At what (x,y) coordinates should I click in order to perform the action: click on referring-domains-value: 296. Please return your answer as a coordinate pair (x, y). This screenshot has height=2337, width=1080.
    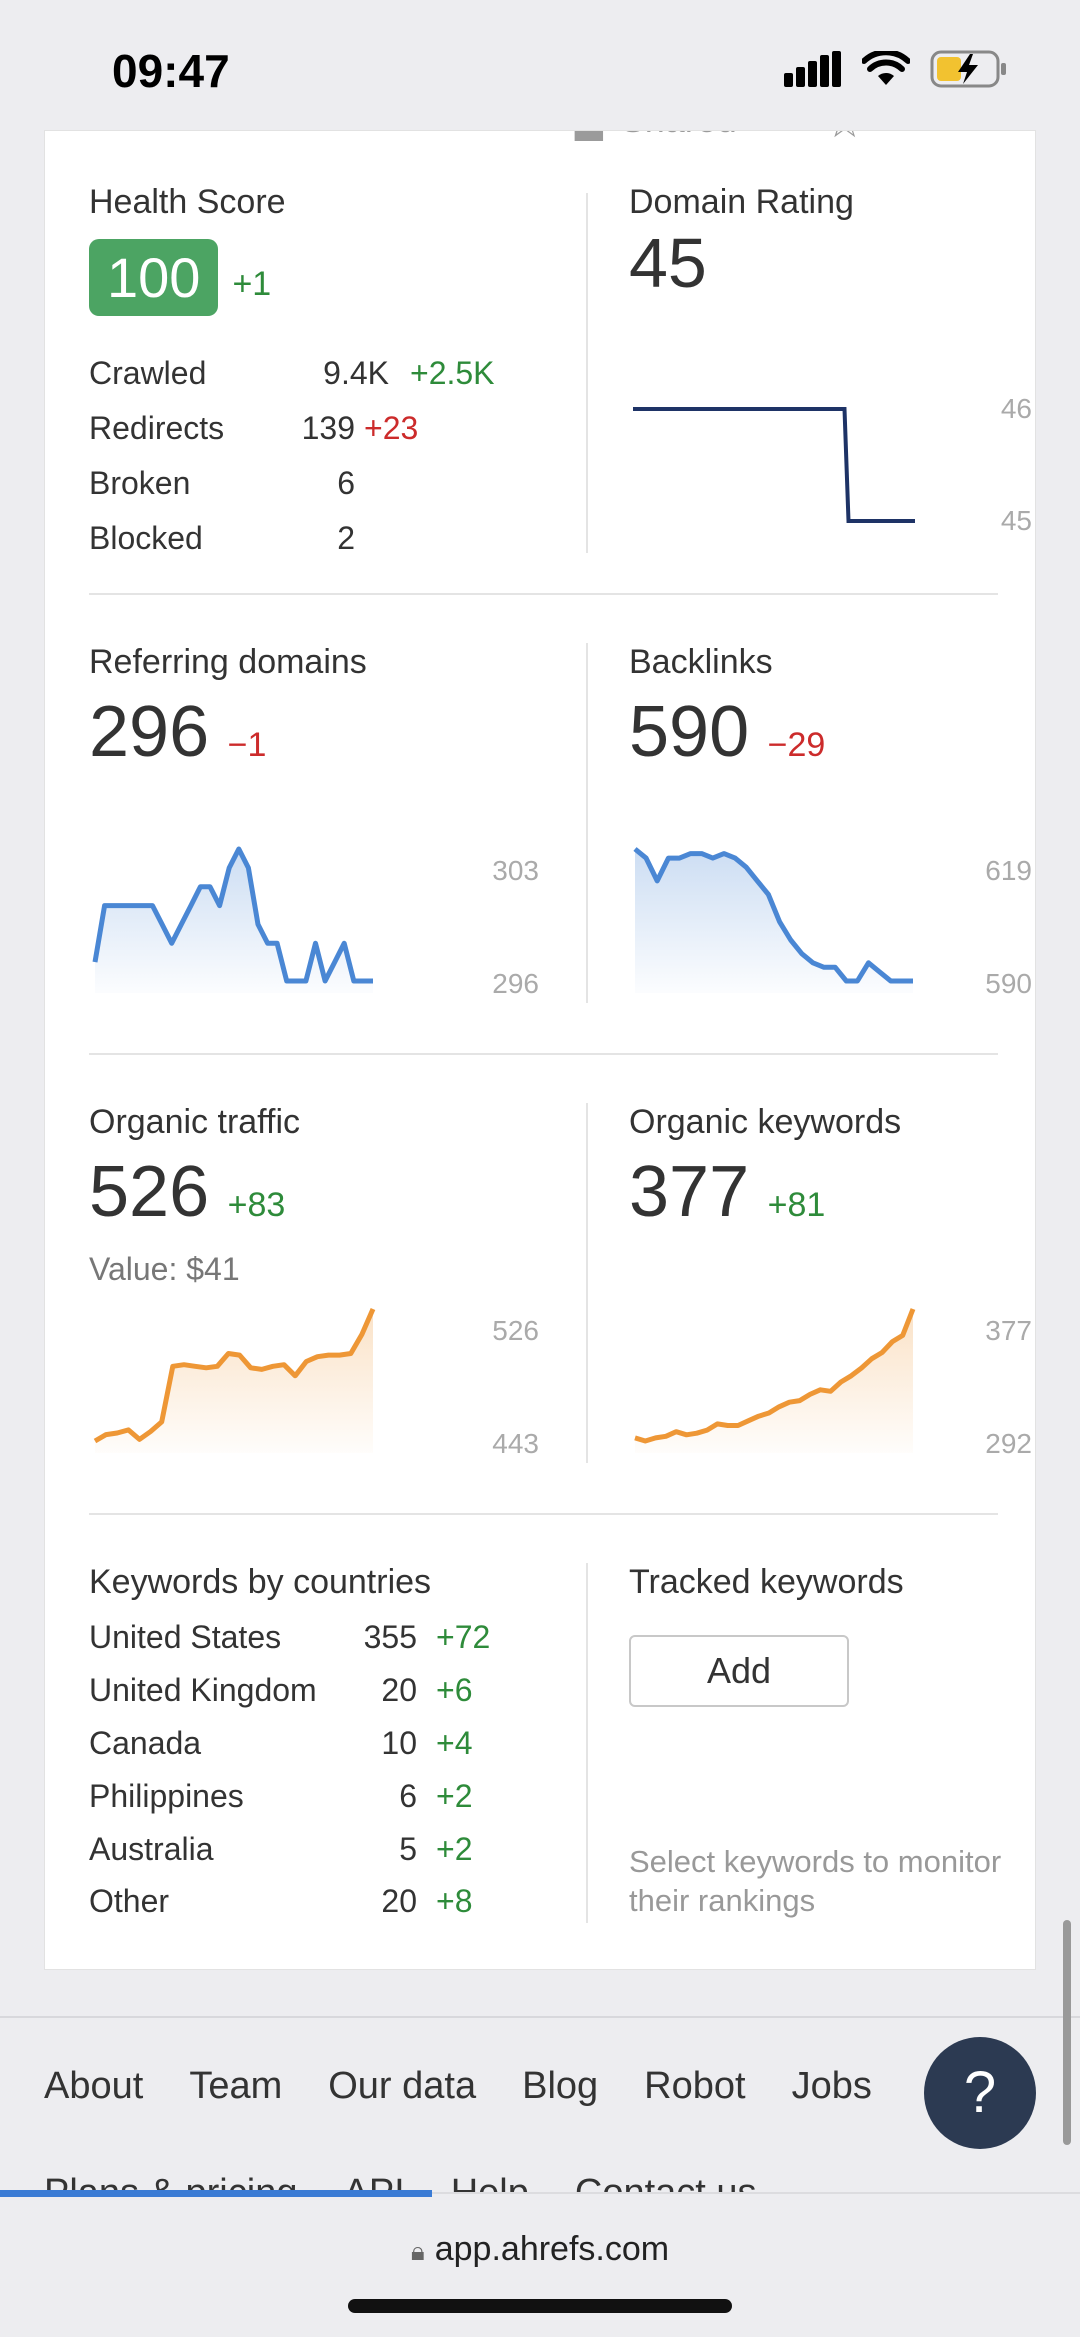
    Looking at the image, I should click on (149, 732).